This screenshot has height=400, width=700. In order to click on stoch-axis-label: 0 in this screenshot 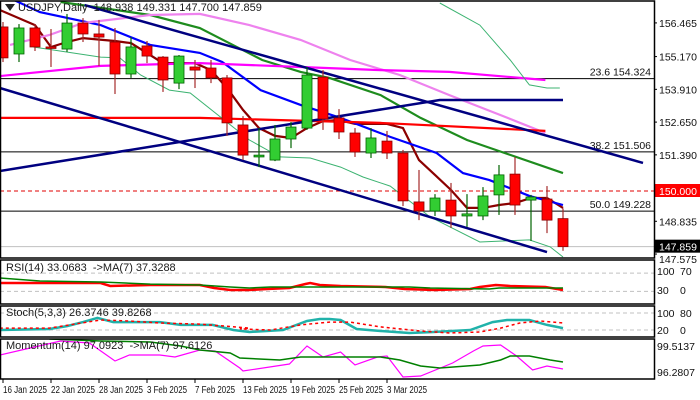, I will do `click(683, 331)`.